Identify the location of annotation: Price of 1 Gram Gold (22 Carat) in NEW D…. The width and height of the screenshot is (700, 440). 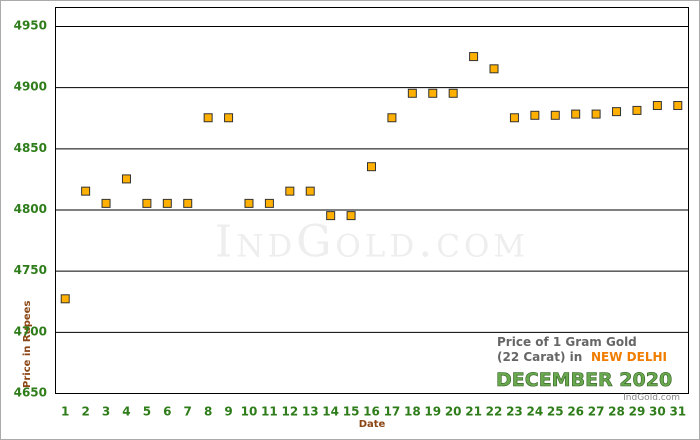
(588, 369).